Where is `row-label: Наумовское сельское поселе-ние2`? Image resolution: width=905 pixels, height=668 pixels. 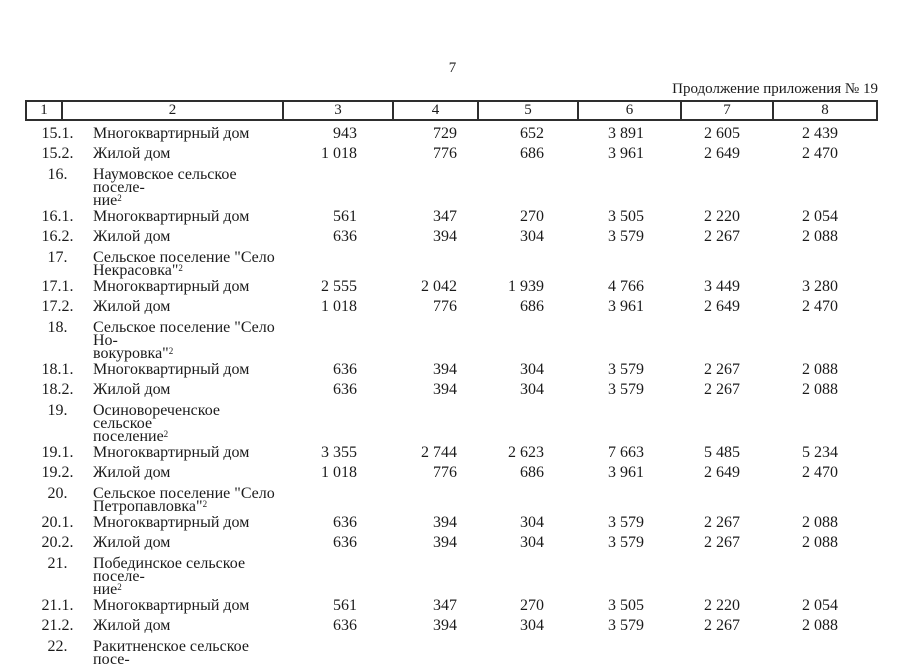
row-label: Наумовское сельское поселе-ние2 is located at coordinates (186, 188).